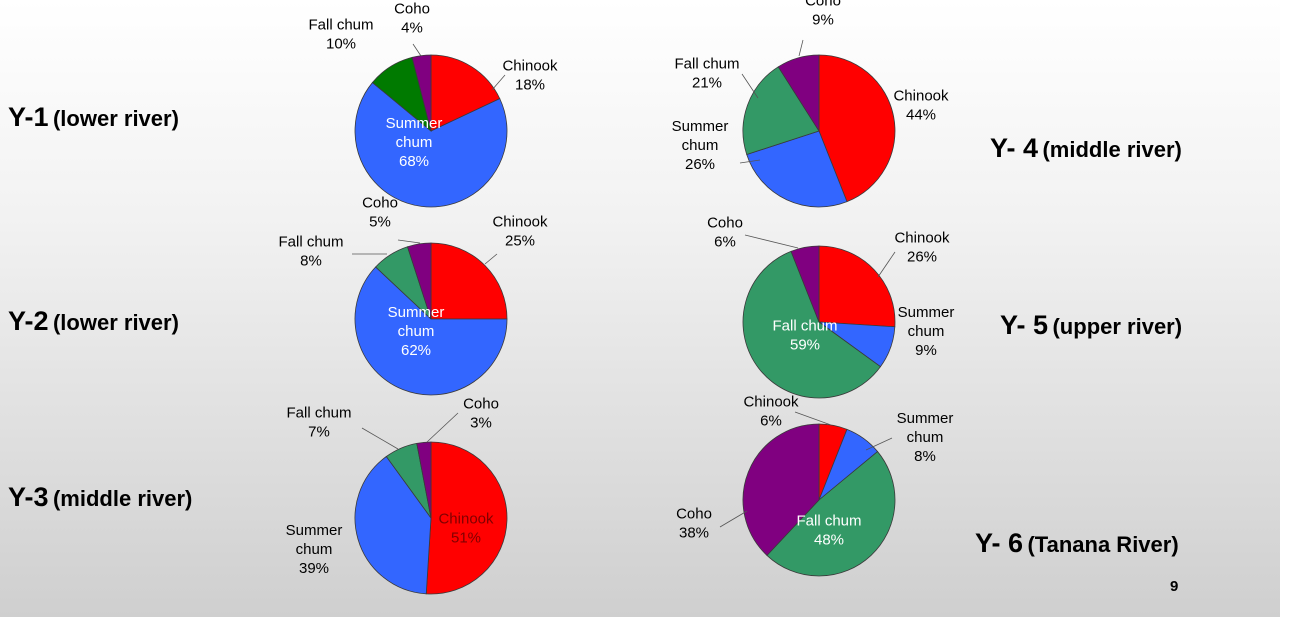 This screenshot has height=622, width=1293. I want to click on slice-label-chinook: Chinook 44%, so click(921, 106).